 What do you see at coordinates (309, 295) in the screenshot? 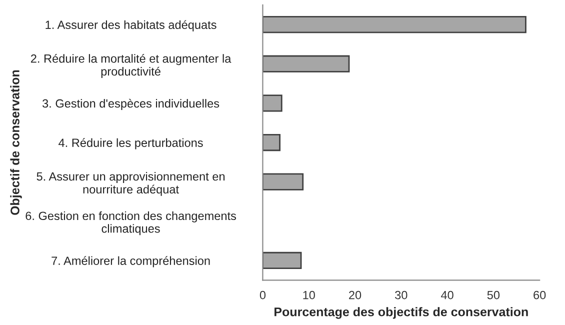
I see `x-tick-label: 10` at bounding box center [309, 295].